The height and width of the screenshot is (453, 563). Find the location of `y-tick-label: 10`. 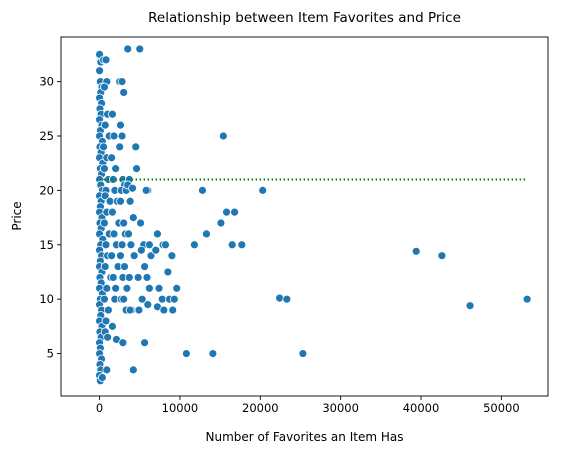

y-tick-label: 10 is located at coordinates (46, 299).